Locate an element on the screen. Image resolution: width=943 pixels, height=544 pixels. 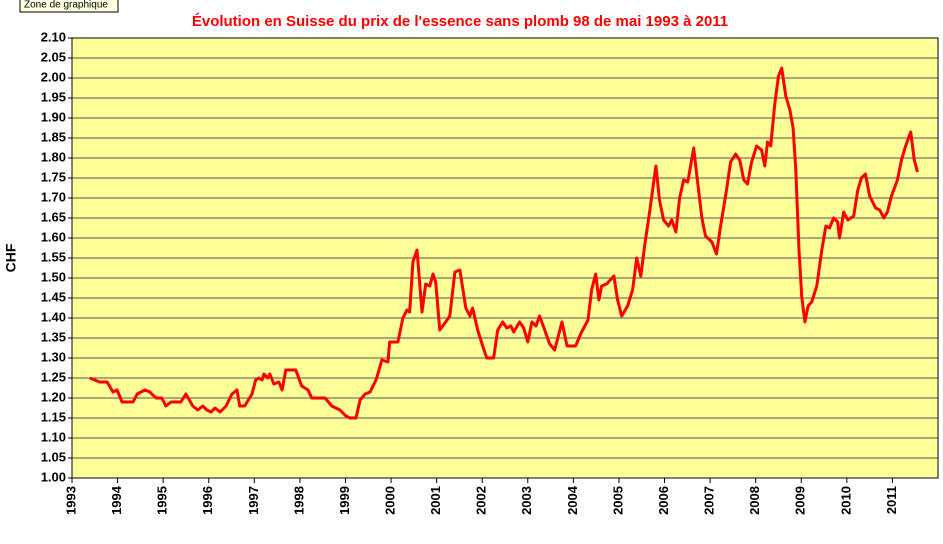
y-tick-label: 1.65 is located at coordinates (53, 216).